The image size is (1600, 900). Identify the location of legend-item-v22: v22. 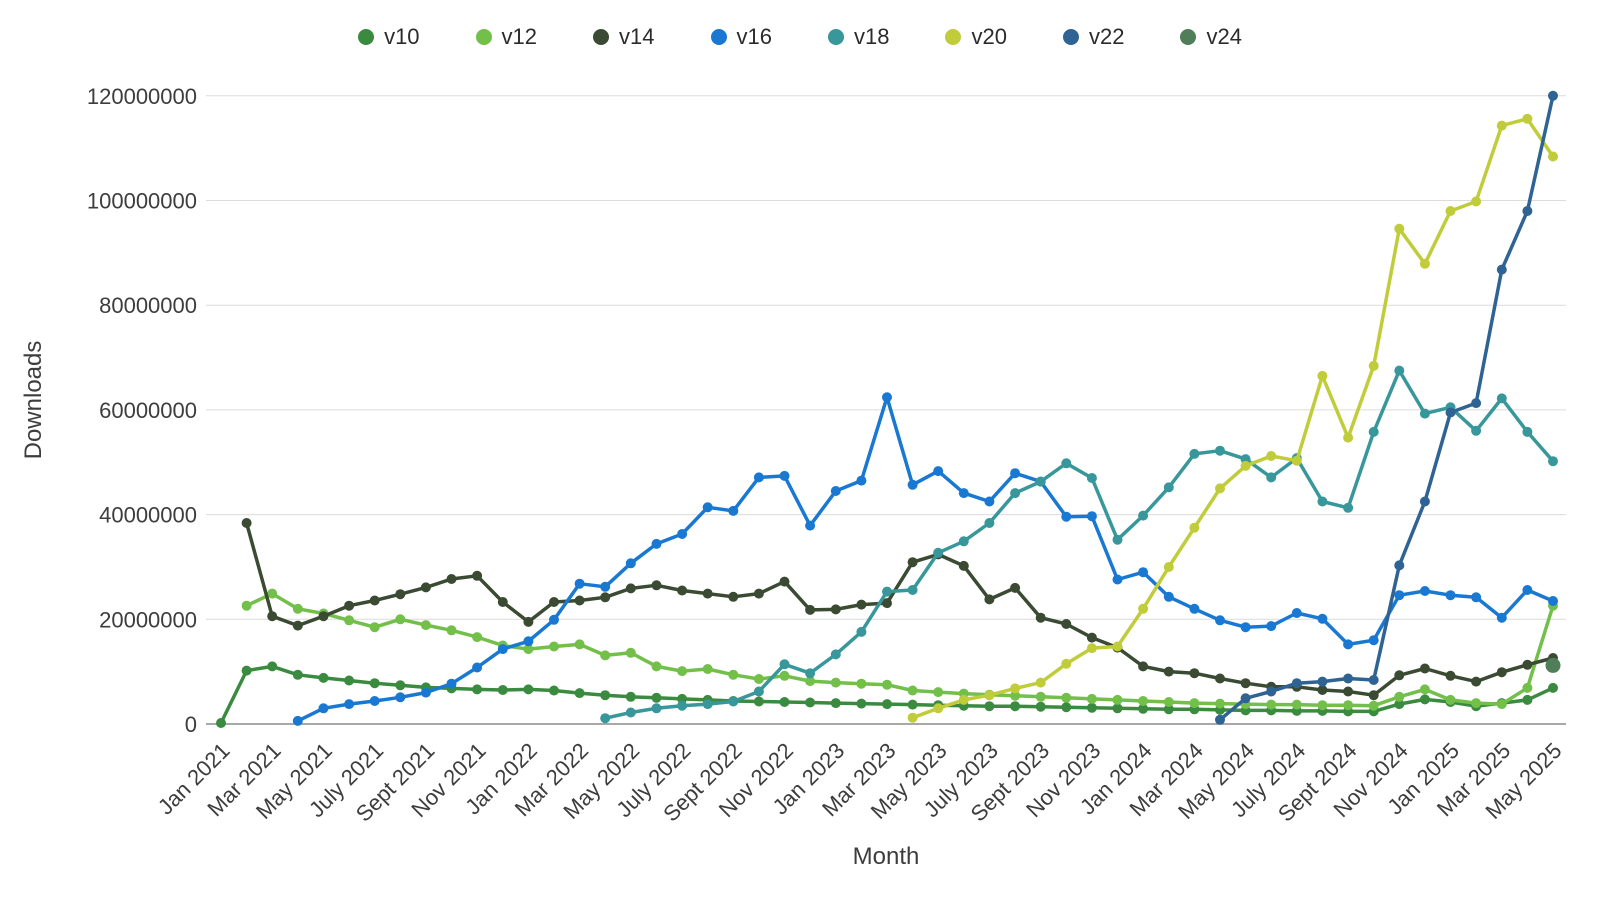
(1093, 37).